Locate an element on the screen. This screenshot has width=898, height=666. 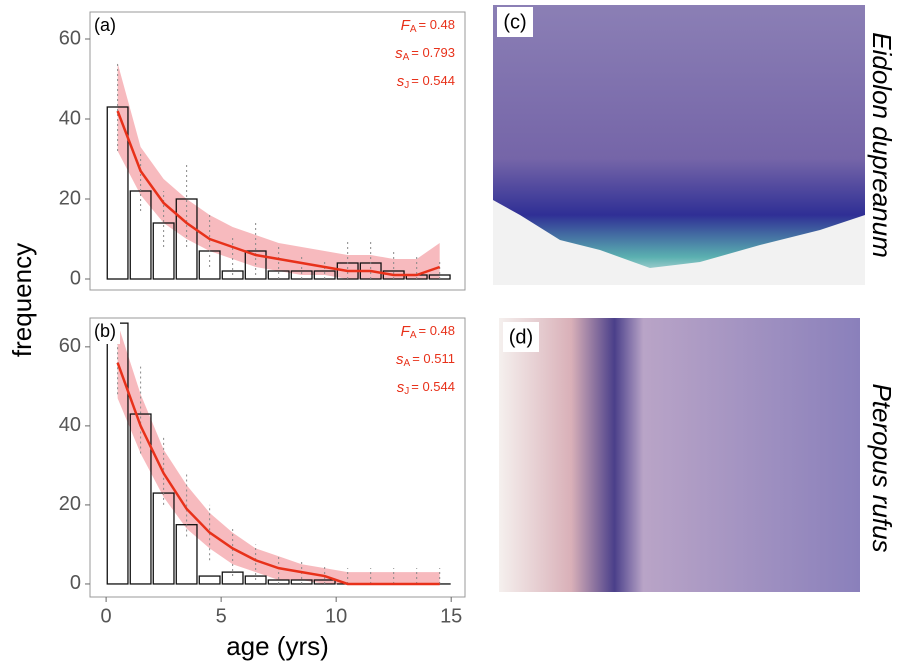
x-tick-label: 0 is located at coordinates (106, 616).